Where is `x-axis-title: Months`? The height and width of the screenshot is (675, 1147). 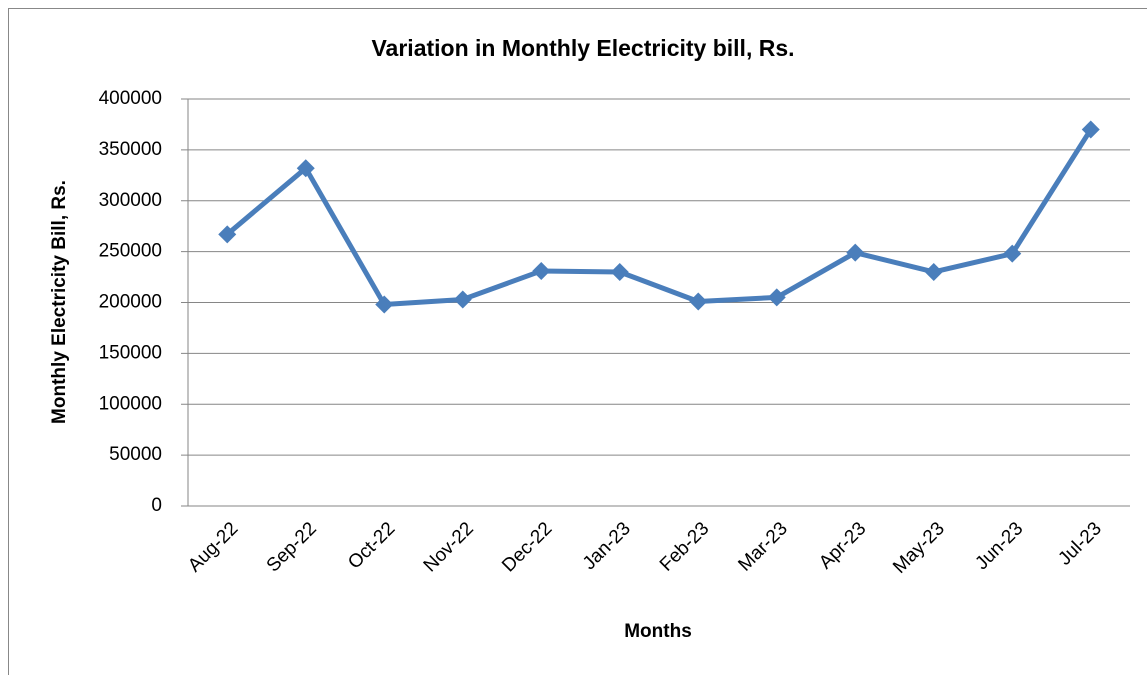
x-axis-title: Months is located at coordinates (658, 631).